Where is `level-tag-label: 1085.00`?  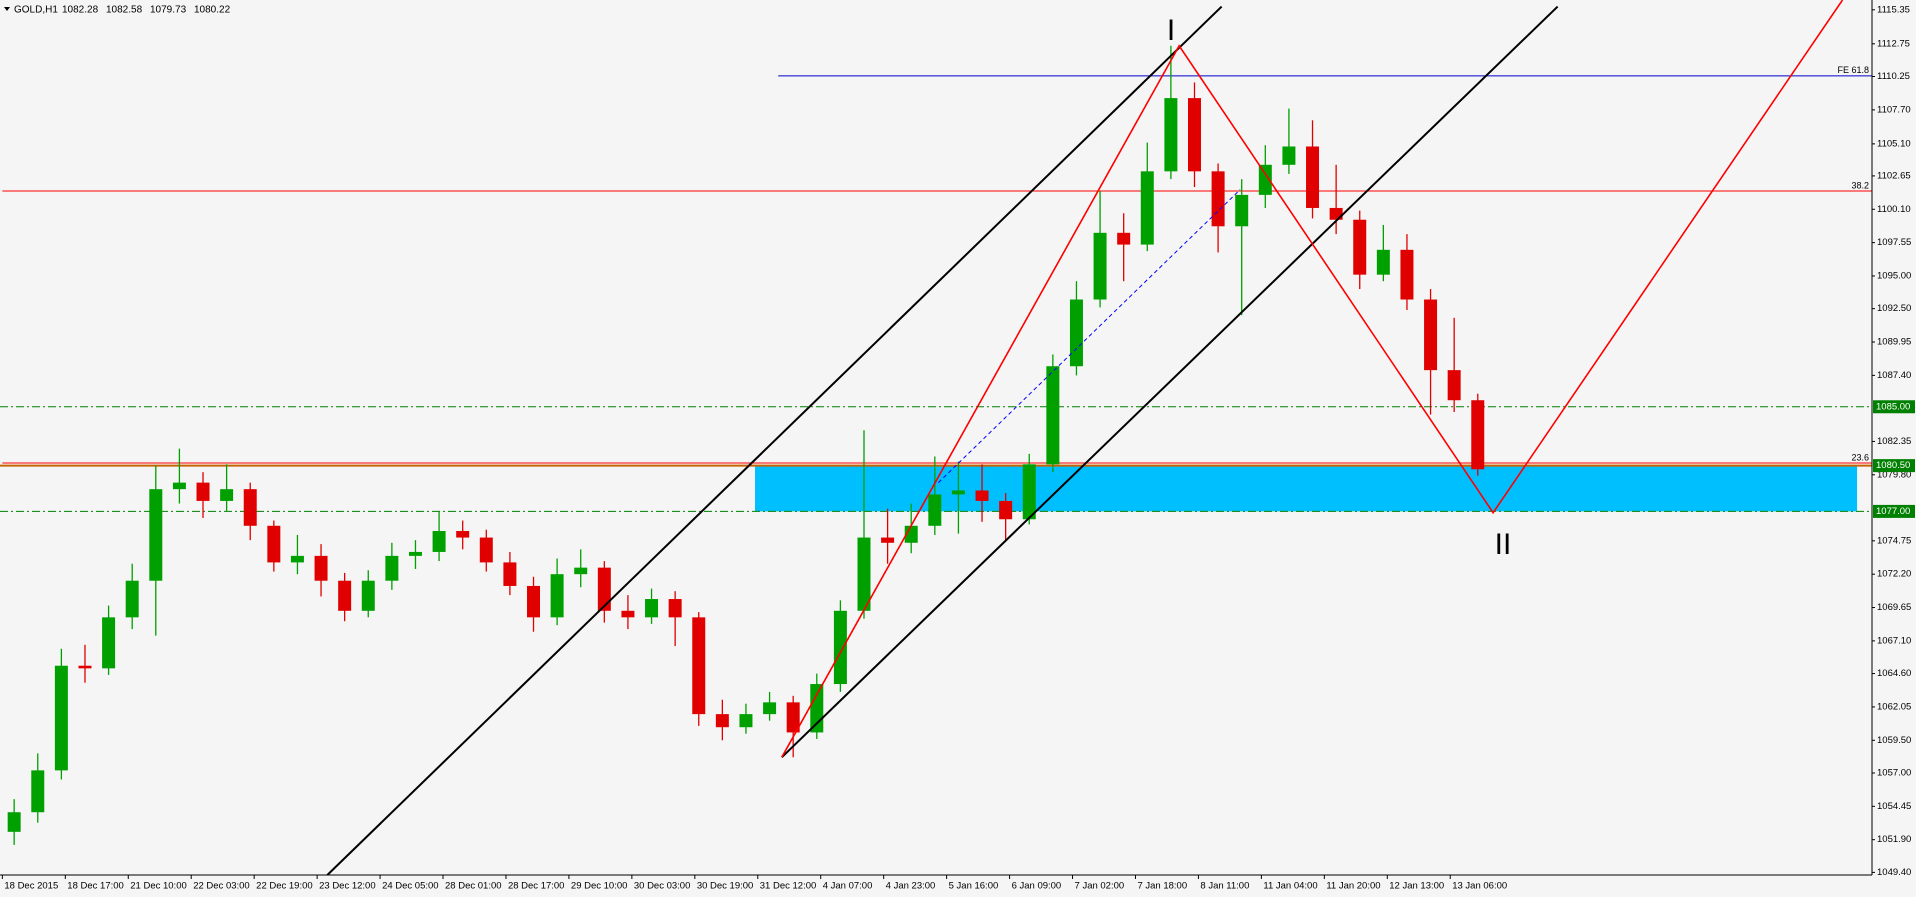
level-tag-label: 1085.00 is located at coordinates (1893, 406).